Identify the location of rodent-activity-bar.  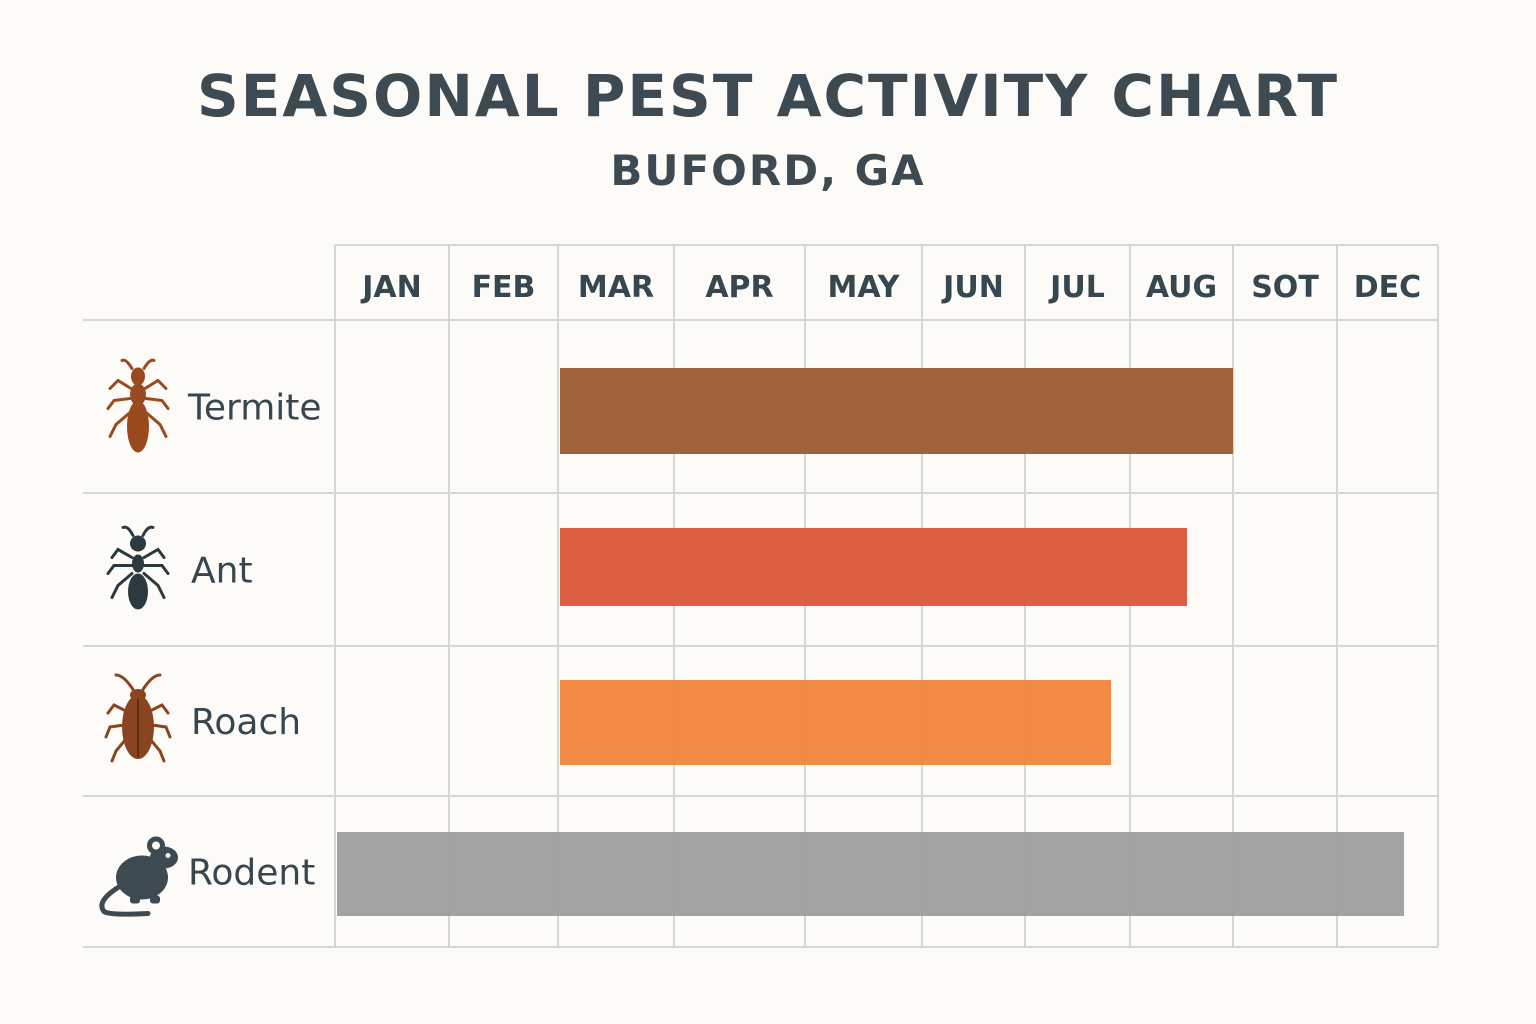
(870, 874).